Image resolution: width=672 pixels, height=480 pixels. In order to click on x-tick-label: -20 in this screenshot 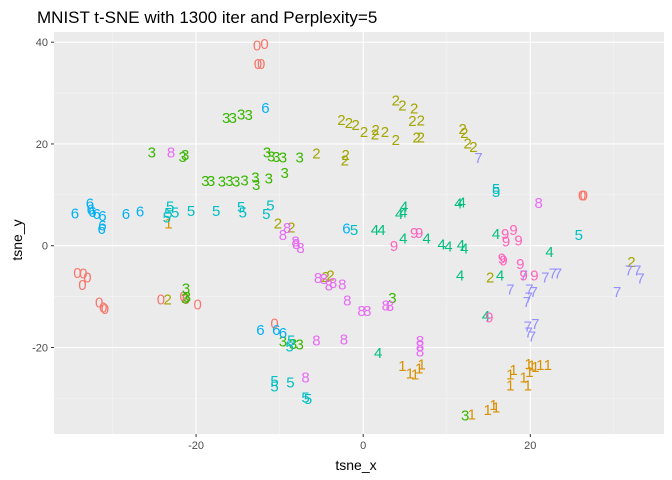, I will do `click(196, 446)`.